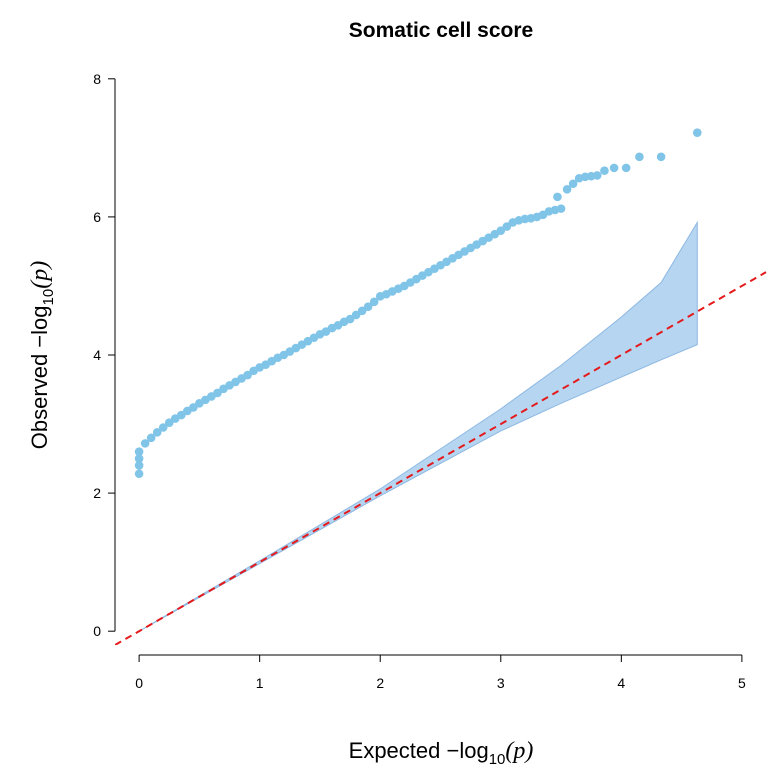  What do you see at coordinates (519, 751) in the screenshot?
I see `xlabel-part: (p)` at bounding box center [519, 751].